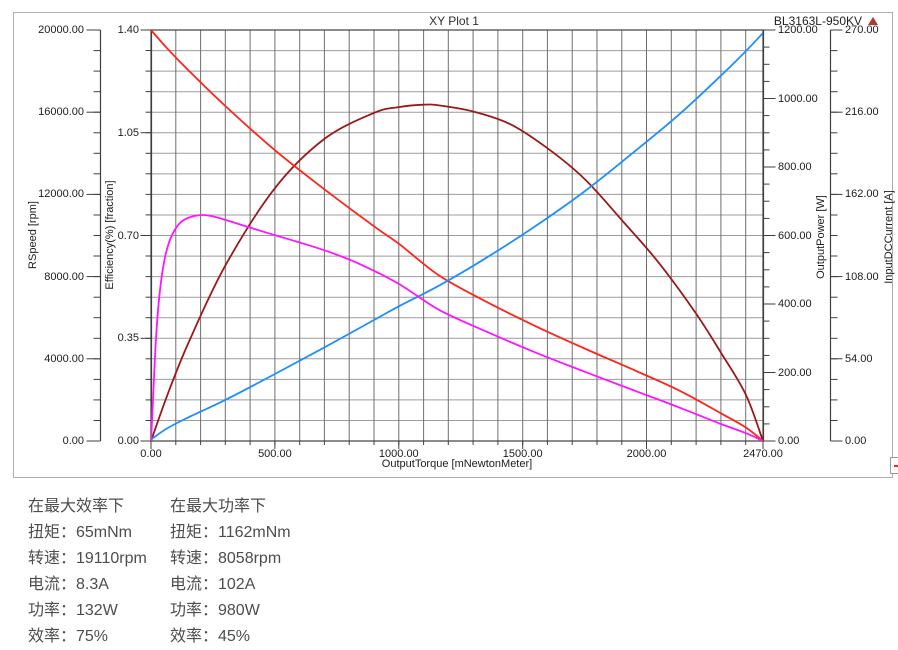 The image size is (898, 650). What do you see at coordinates (33, 235) in the screenshot?
I see `axis-title-rspeed: RSpeed [rpm]` at bounding box center [33, 235].